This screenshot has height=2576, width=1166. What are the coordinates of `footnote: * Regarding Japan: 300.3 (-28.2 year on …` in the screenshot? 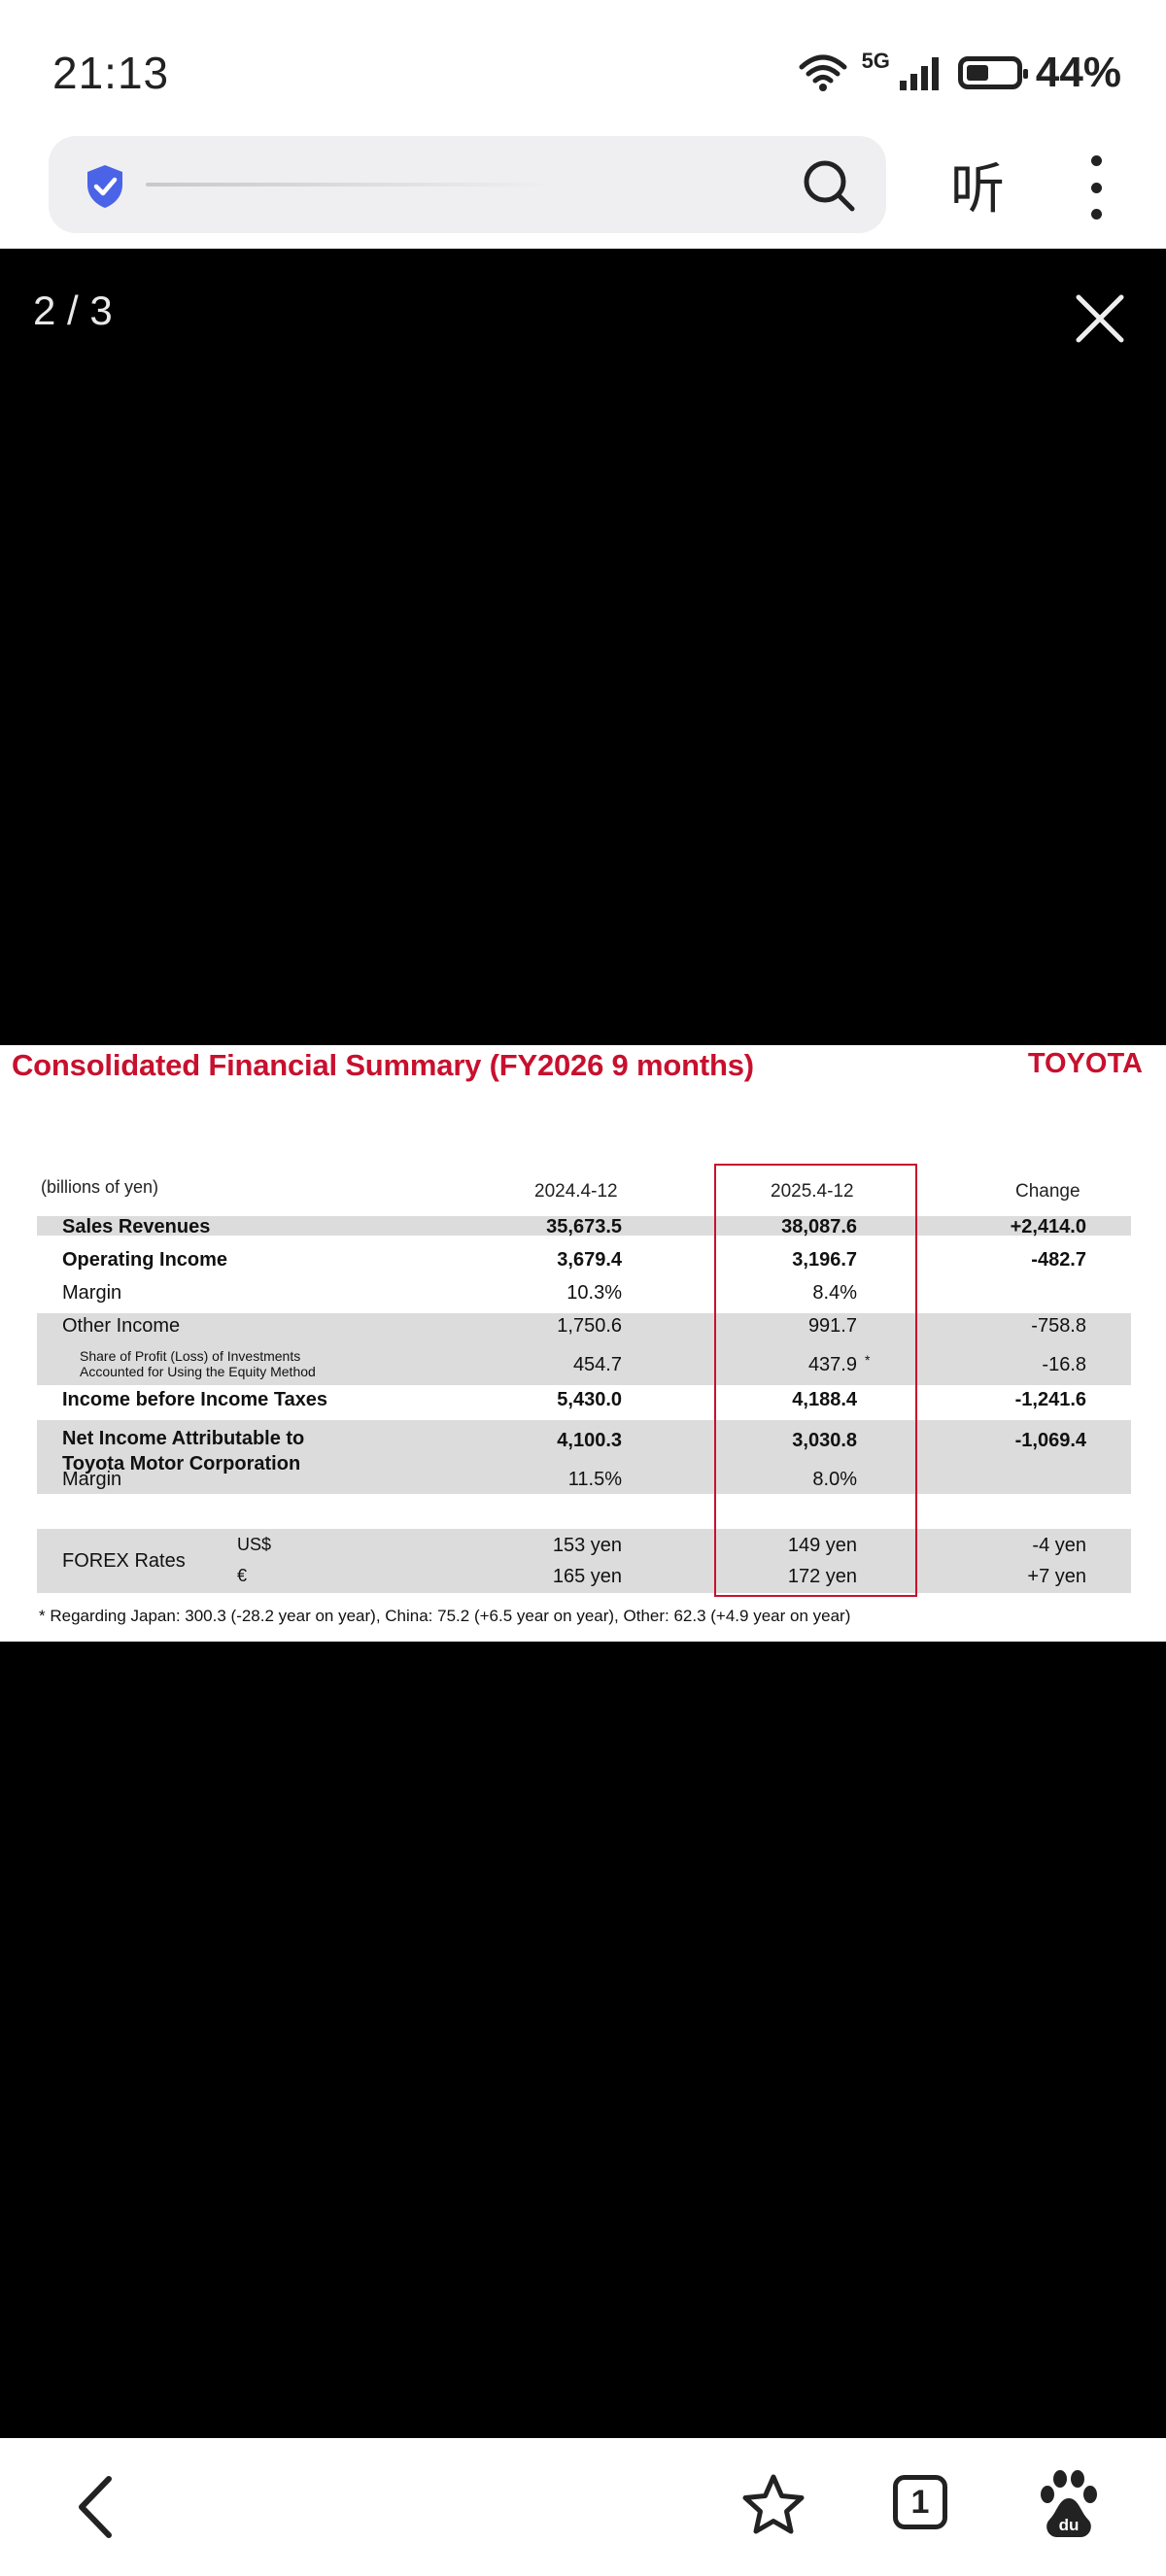 It's located at (445, 1616).